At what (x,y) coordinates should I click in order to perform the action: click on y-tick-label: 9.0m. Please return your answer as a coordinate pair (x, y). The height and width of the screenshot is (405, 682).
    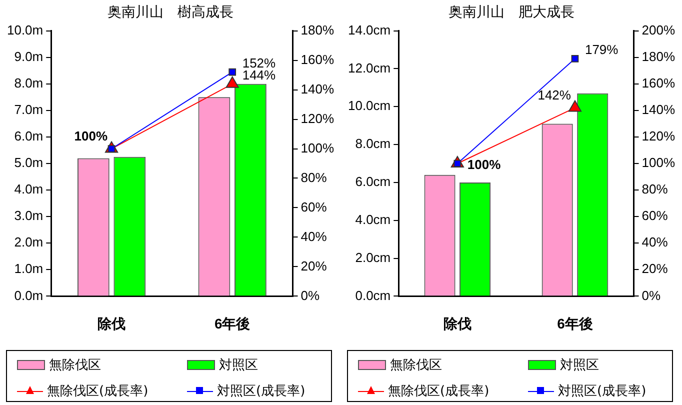
    Looking at the image, I should click on (29, 56).